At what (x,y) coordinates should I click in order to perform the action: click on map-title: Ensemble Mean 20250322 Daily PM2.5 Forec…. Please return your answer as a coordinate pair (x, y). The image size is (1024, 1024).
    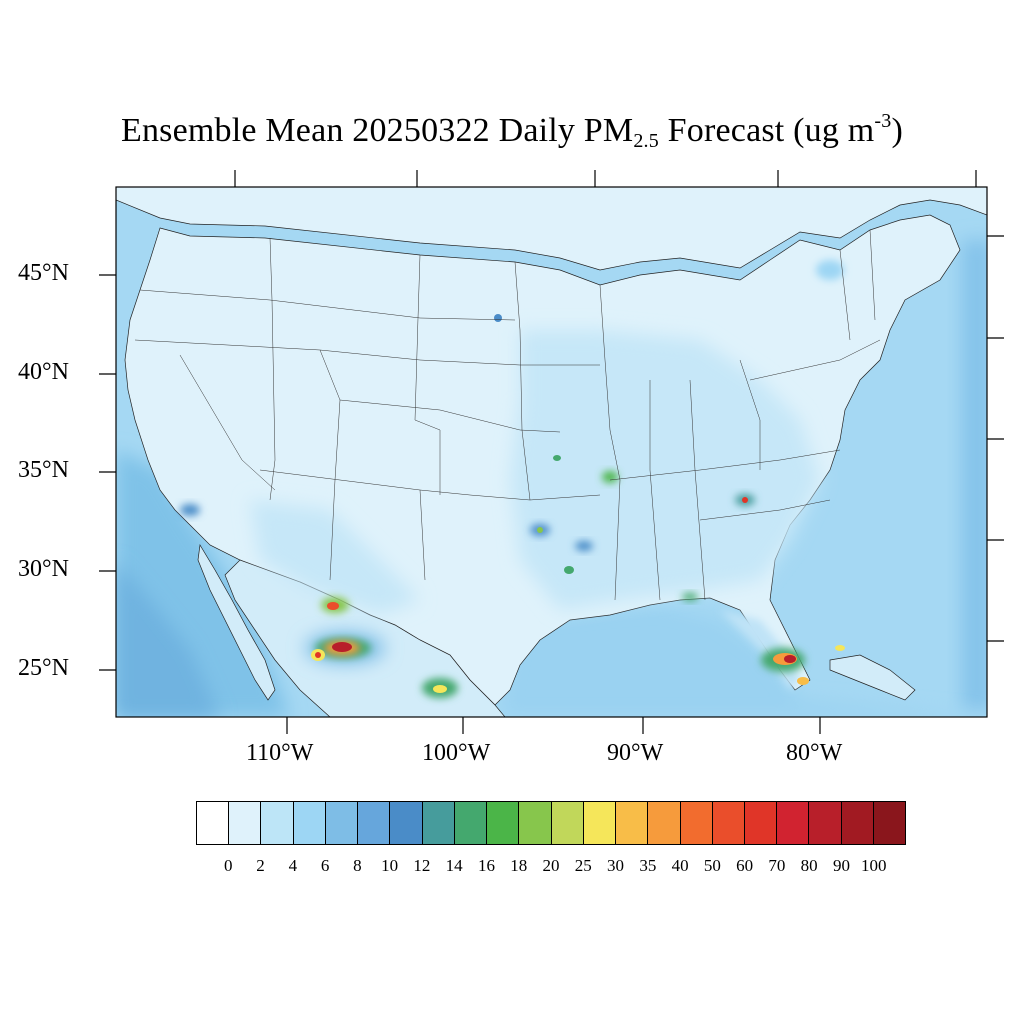
    Looking at the image, I should click on (512, 131).